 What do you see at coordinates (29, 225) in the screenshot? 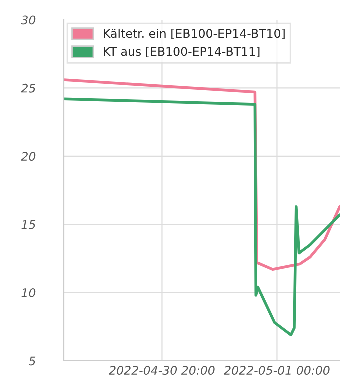
I see `y-tick-label: 15` at bounding box center [29, 225].